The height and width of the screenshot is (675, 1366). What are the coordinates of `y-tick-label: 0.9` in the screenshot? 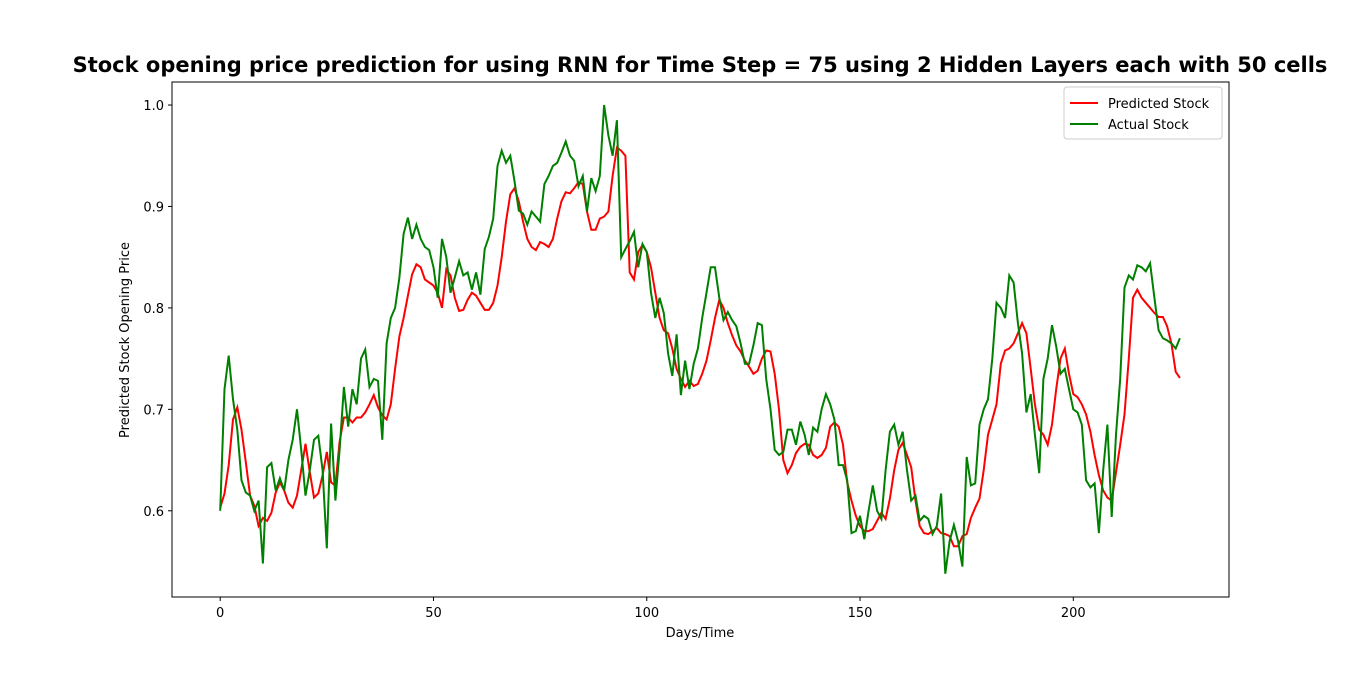 It's located at (153, 207).